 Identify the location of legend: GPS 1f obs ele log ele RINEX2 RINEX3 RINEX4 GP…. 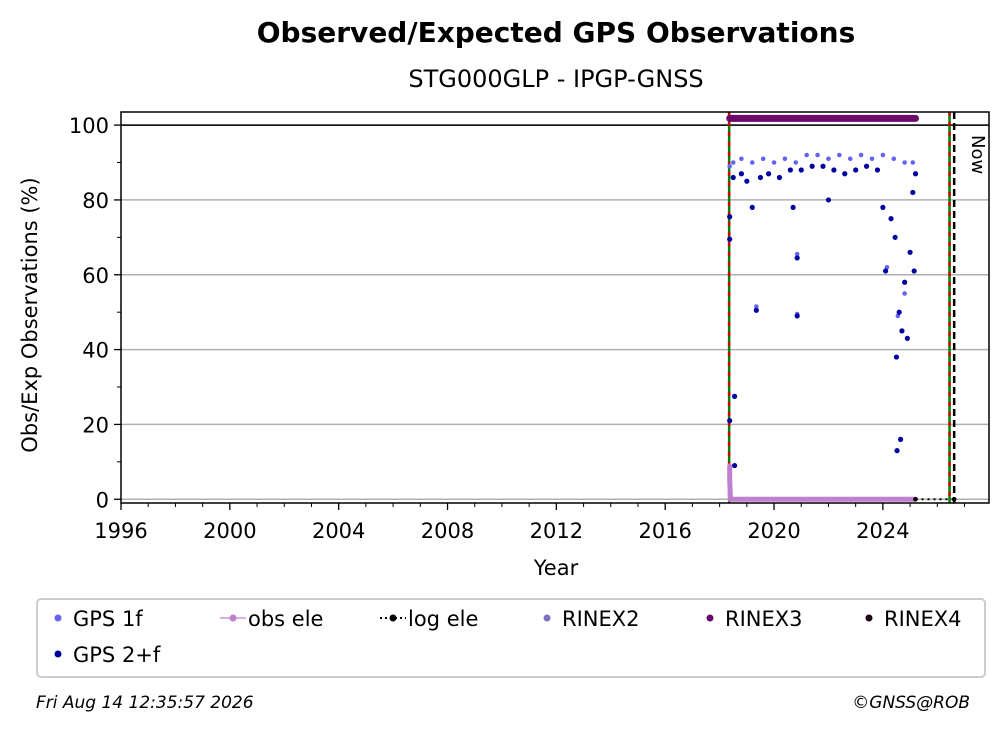
(511, 638).